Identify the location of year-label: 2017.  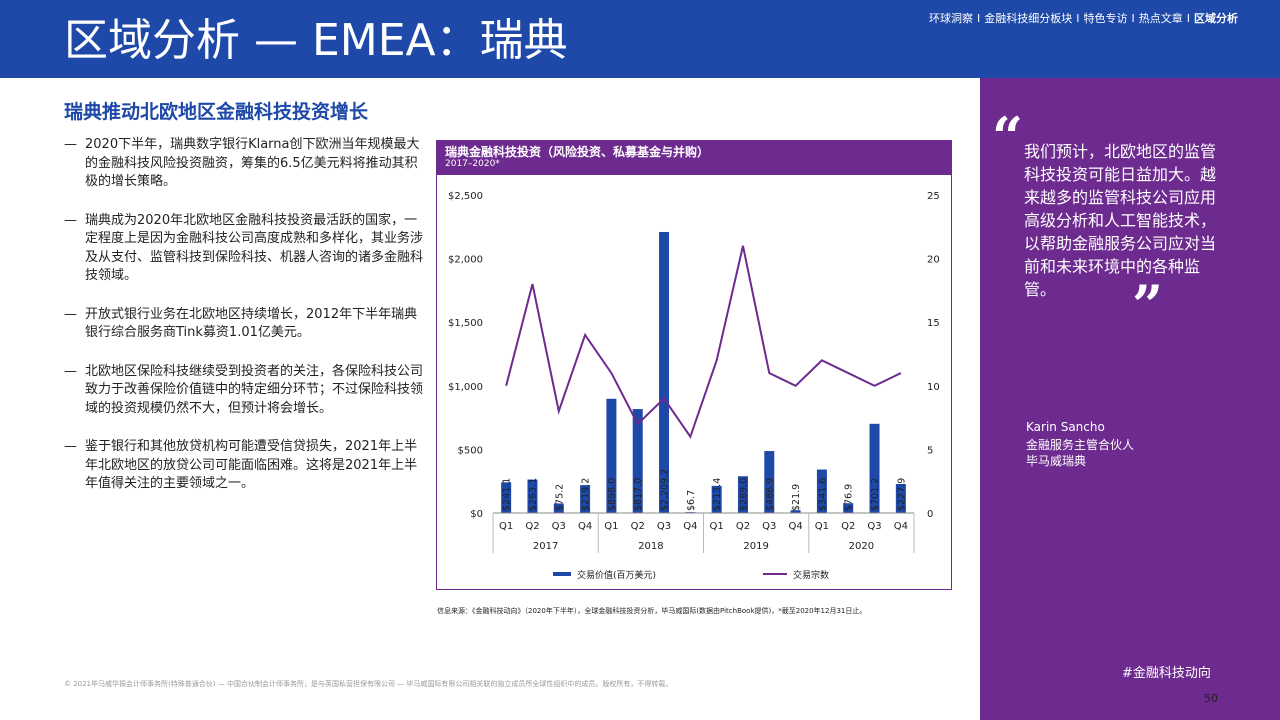
(545, 546).